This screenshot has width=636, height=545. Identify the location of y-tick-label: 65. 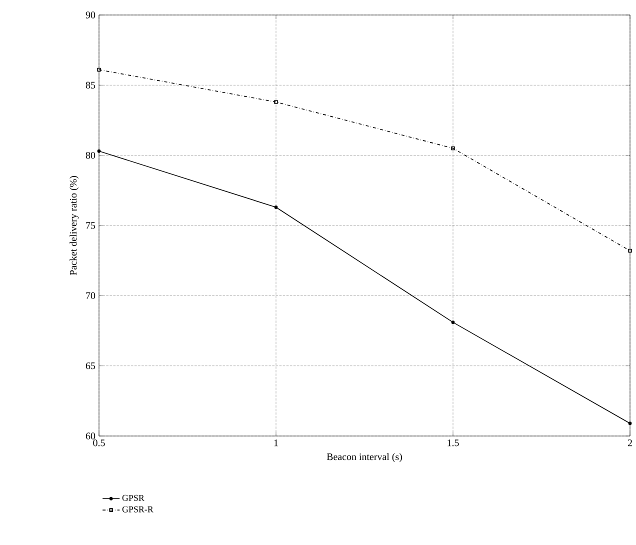
(91, 366).